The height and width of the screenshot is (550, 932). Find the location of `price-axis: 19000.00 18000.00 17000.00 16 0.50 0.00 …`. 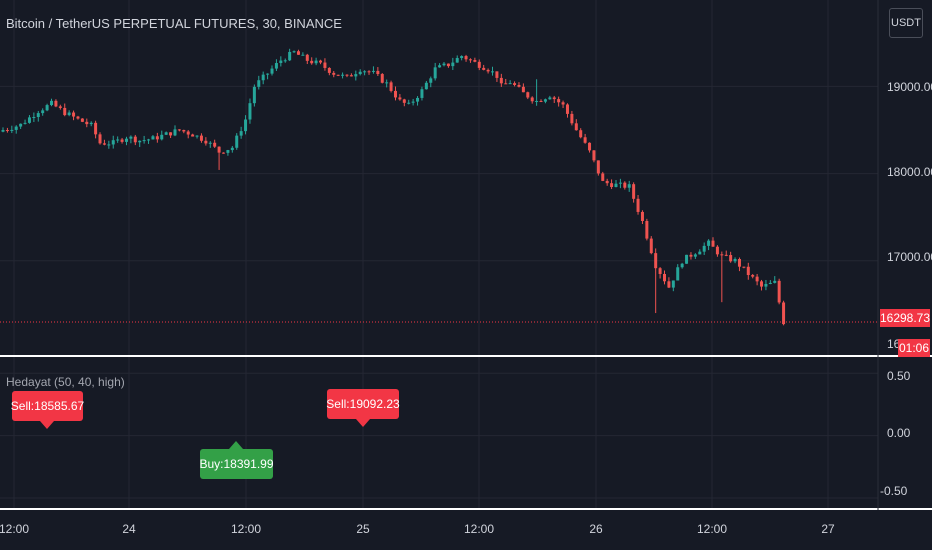

price-axis: 19000.00 18000.00 17000.00 16 0.50 0.00 … is located at coordinates (906, 289).